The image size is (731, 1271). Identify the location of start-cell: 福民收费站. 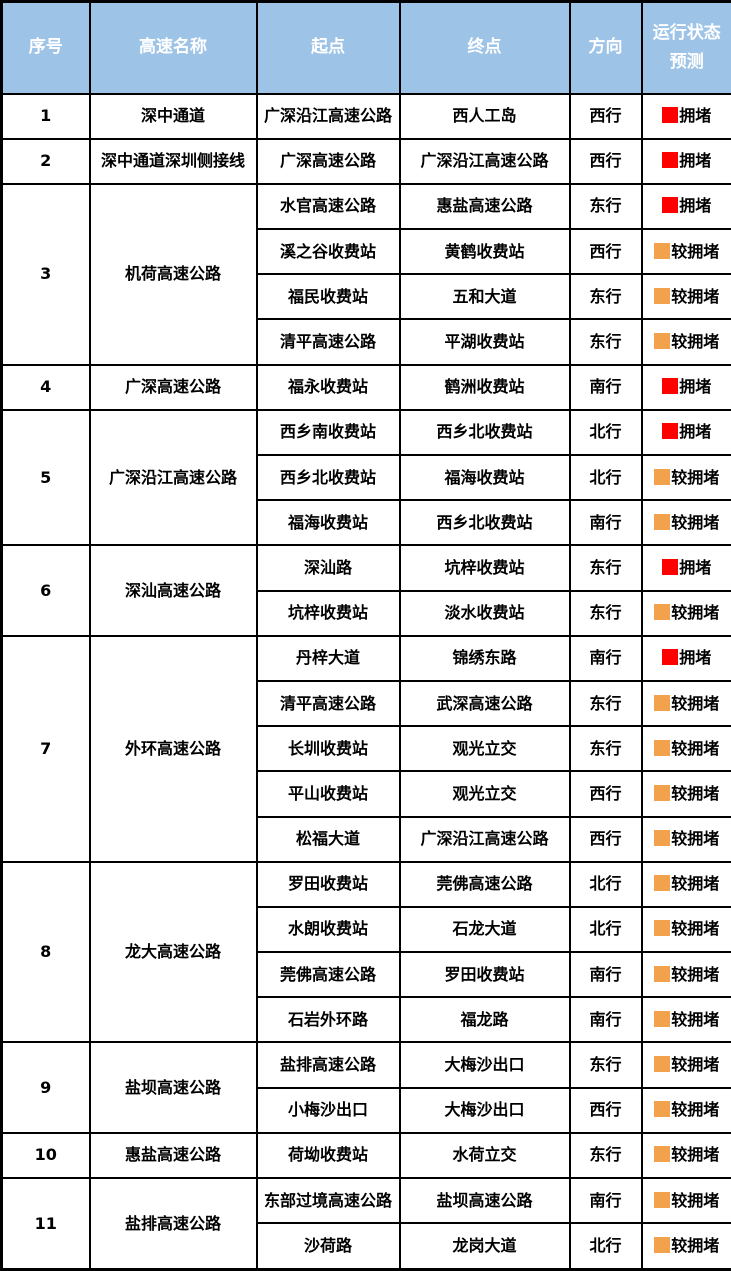
(328, 297).